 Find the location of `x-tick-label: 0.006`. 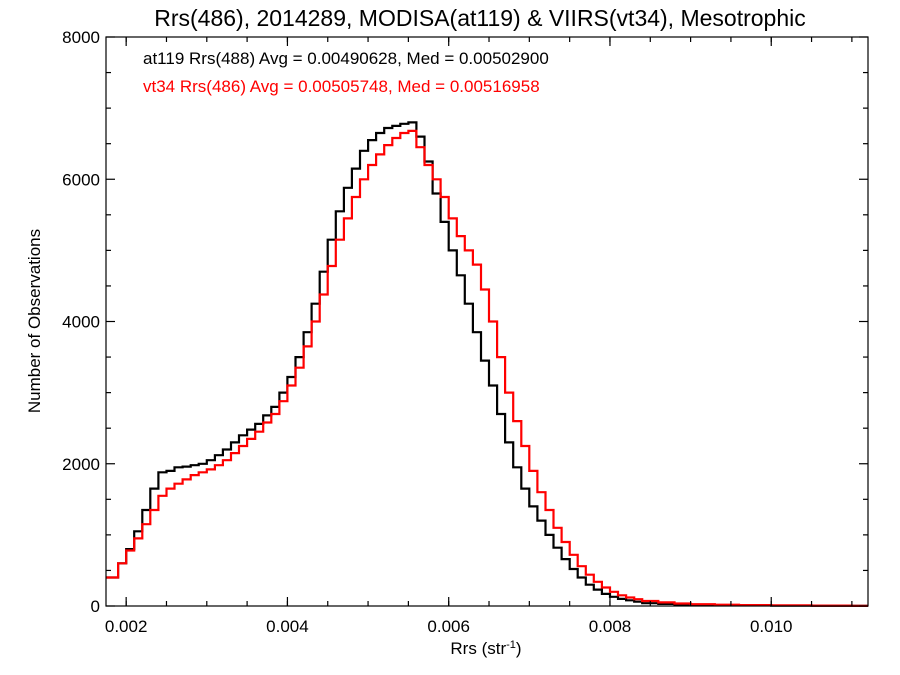

x-tick-label: 0.006 is located at coordinates (448, 626).